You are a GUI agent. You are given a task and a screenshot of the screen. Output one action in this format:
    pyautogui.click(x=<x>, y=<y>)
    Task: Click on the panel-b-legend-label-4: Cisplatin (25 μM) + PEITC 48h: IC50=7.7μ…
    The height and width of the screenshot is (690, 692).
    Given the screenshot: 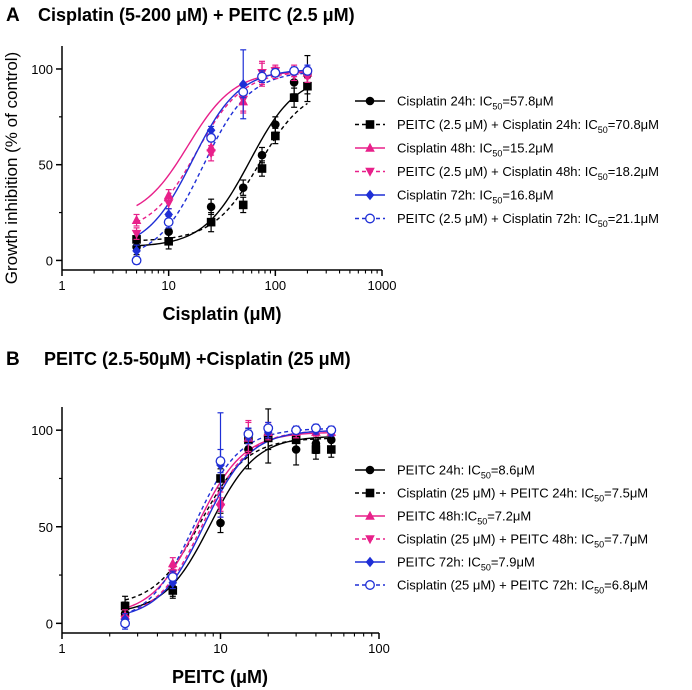 What is the action you would take?
    pyautogui.click(x=522, y=541)
    